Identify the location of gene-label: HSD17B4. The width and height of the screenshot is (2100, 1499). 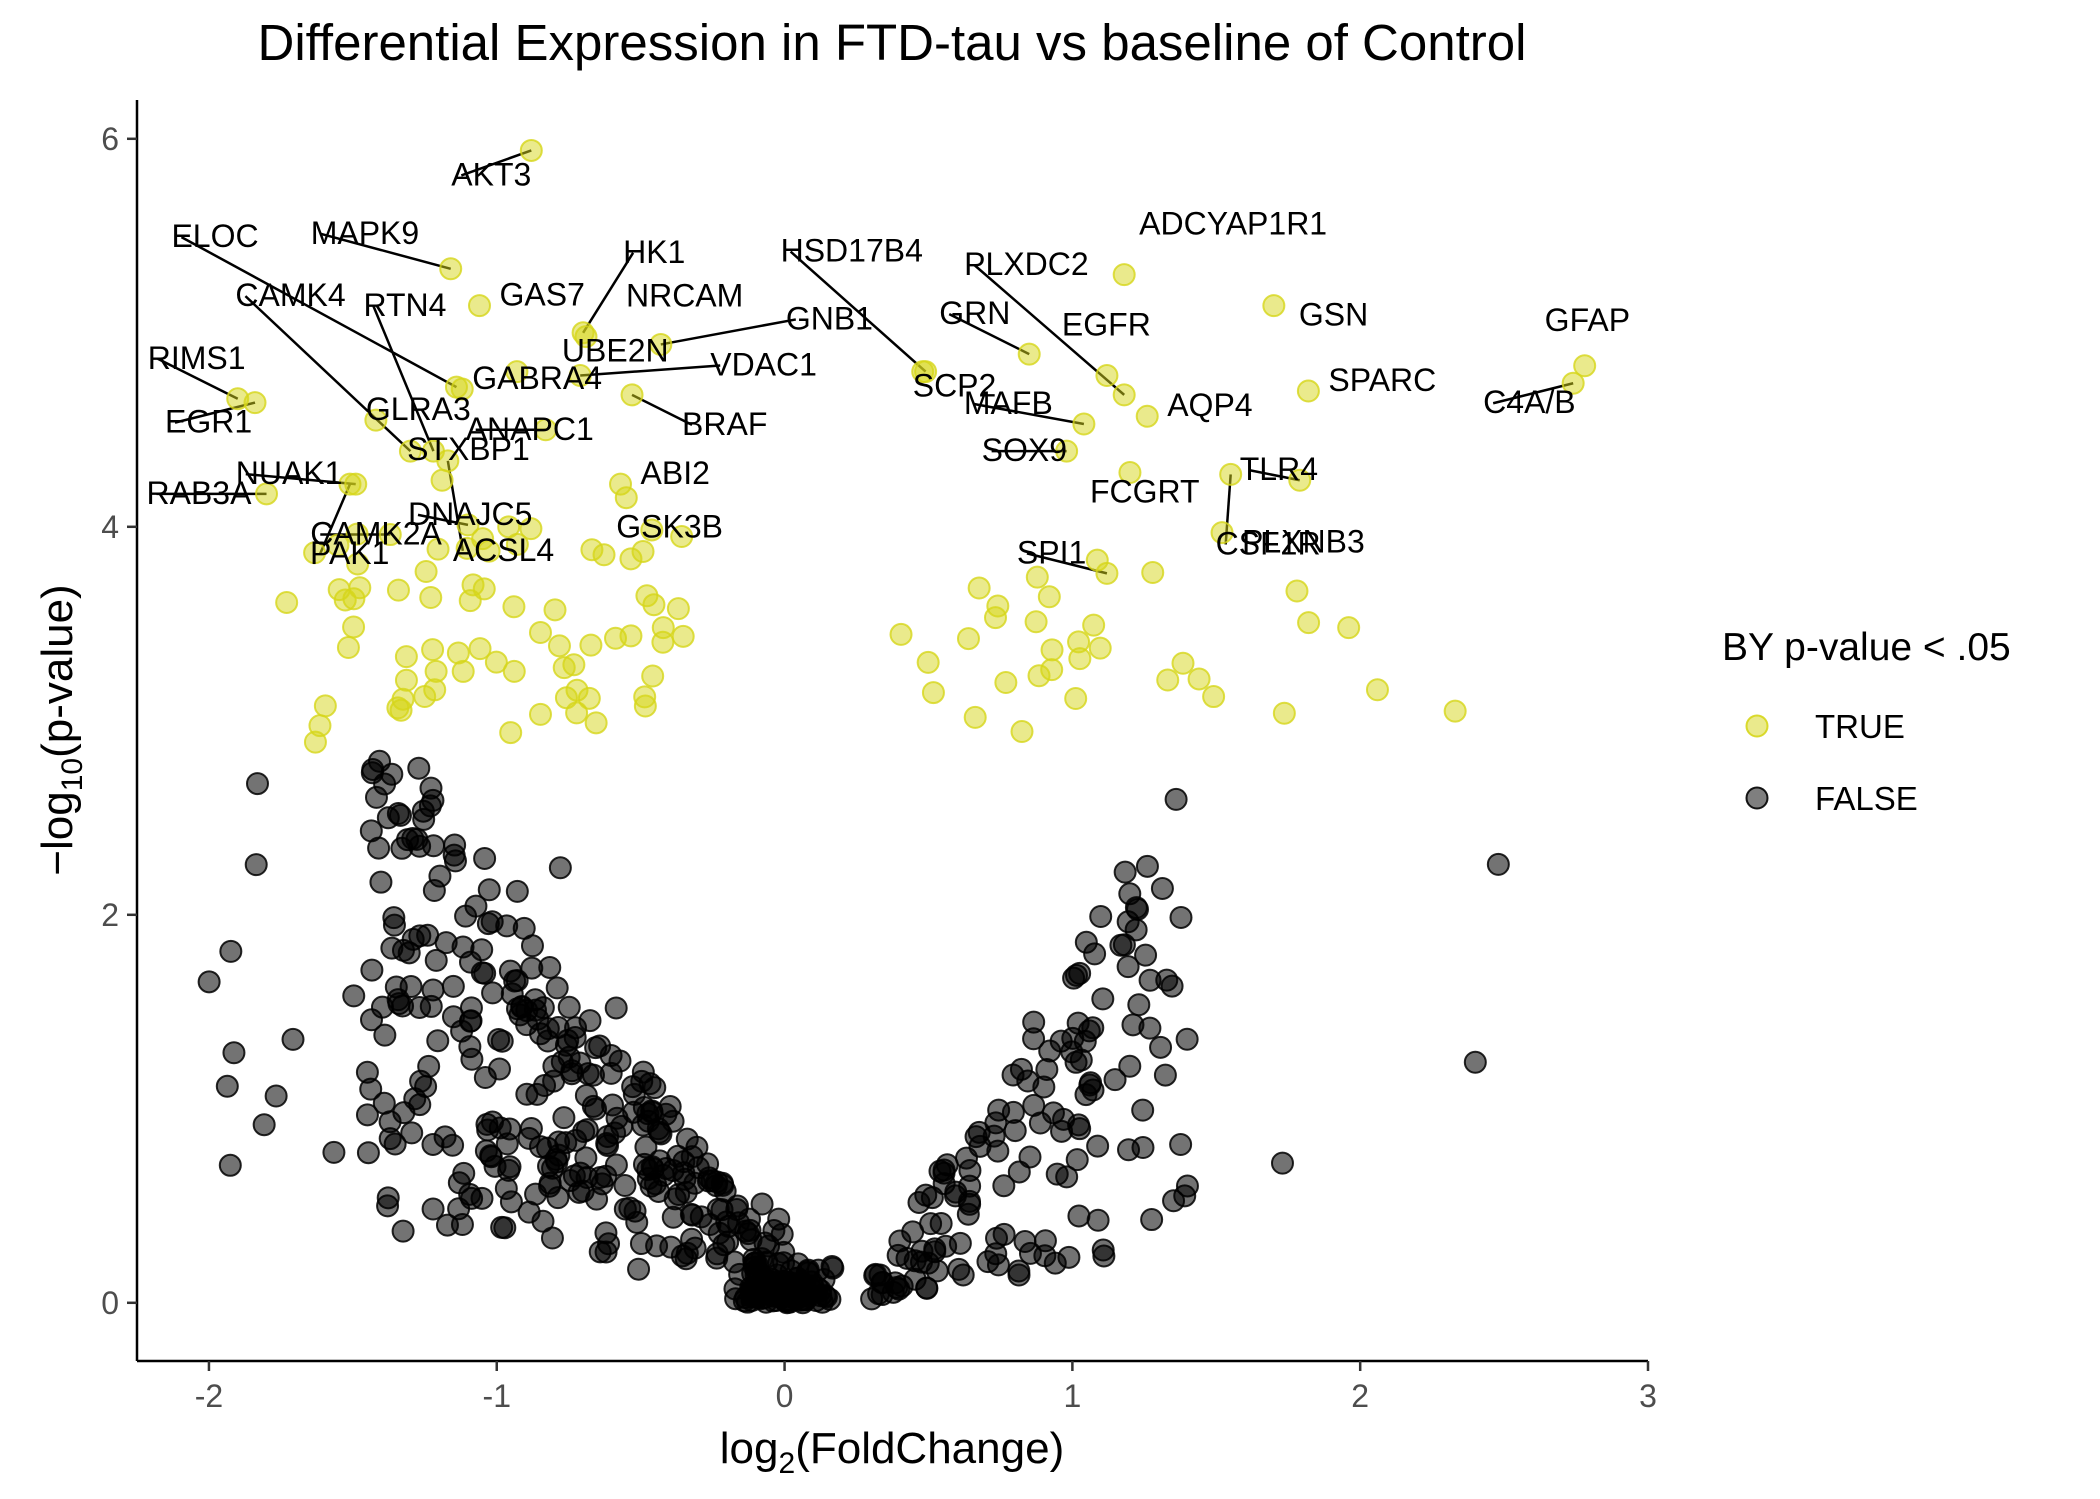
(852, 251).